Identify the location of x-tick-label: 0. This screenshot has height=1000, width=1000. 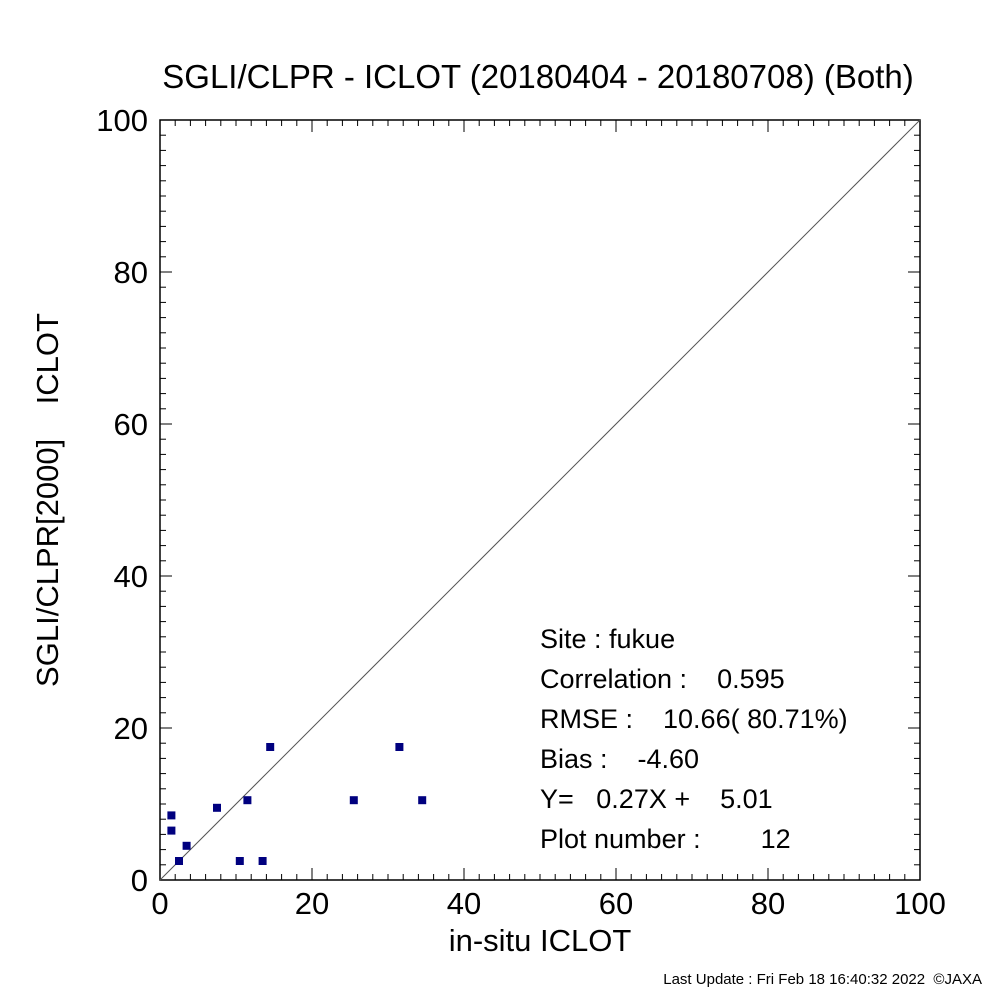
(159, 903).